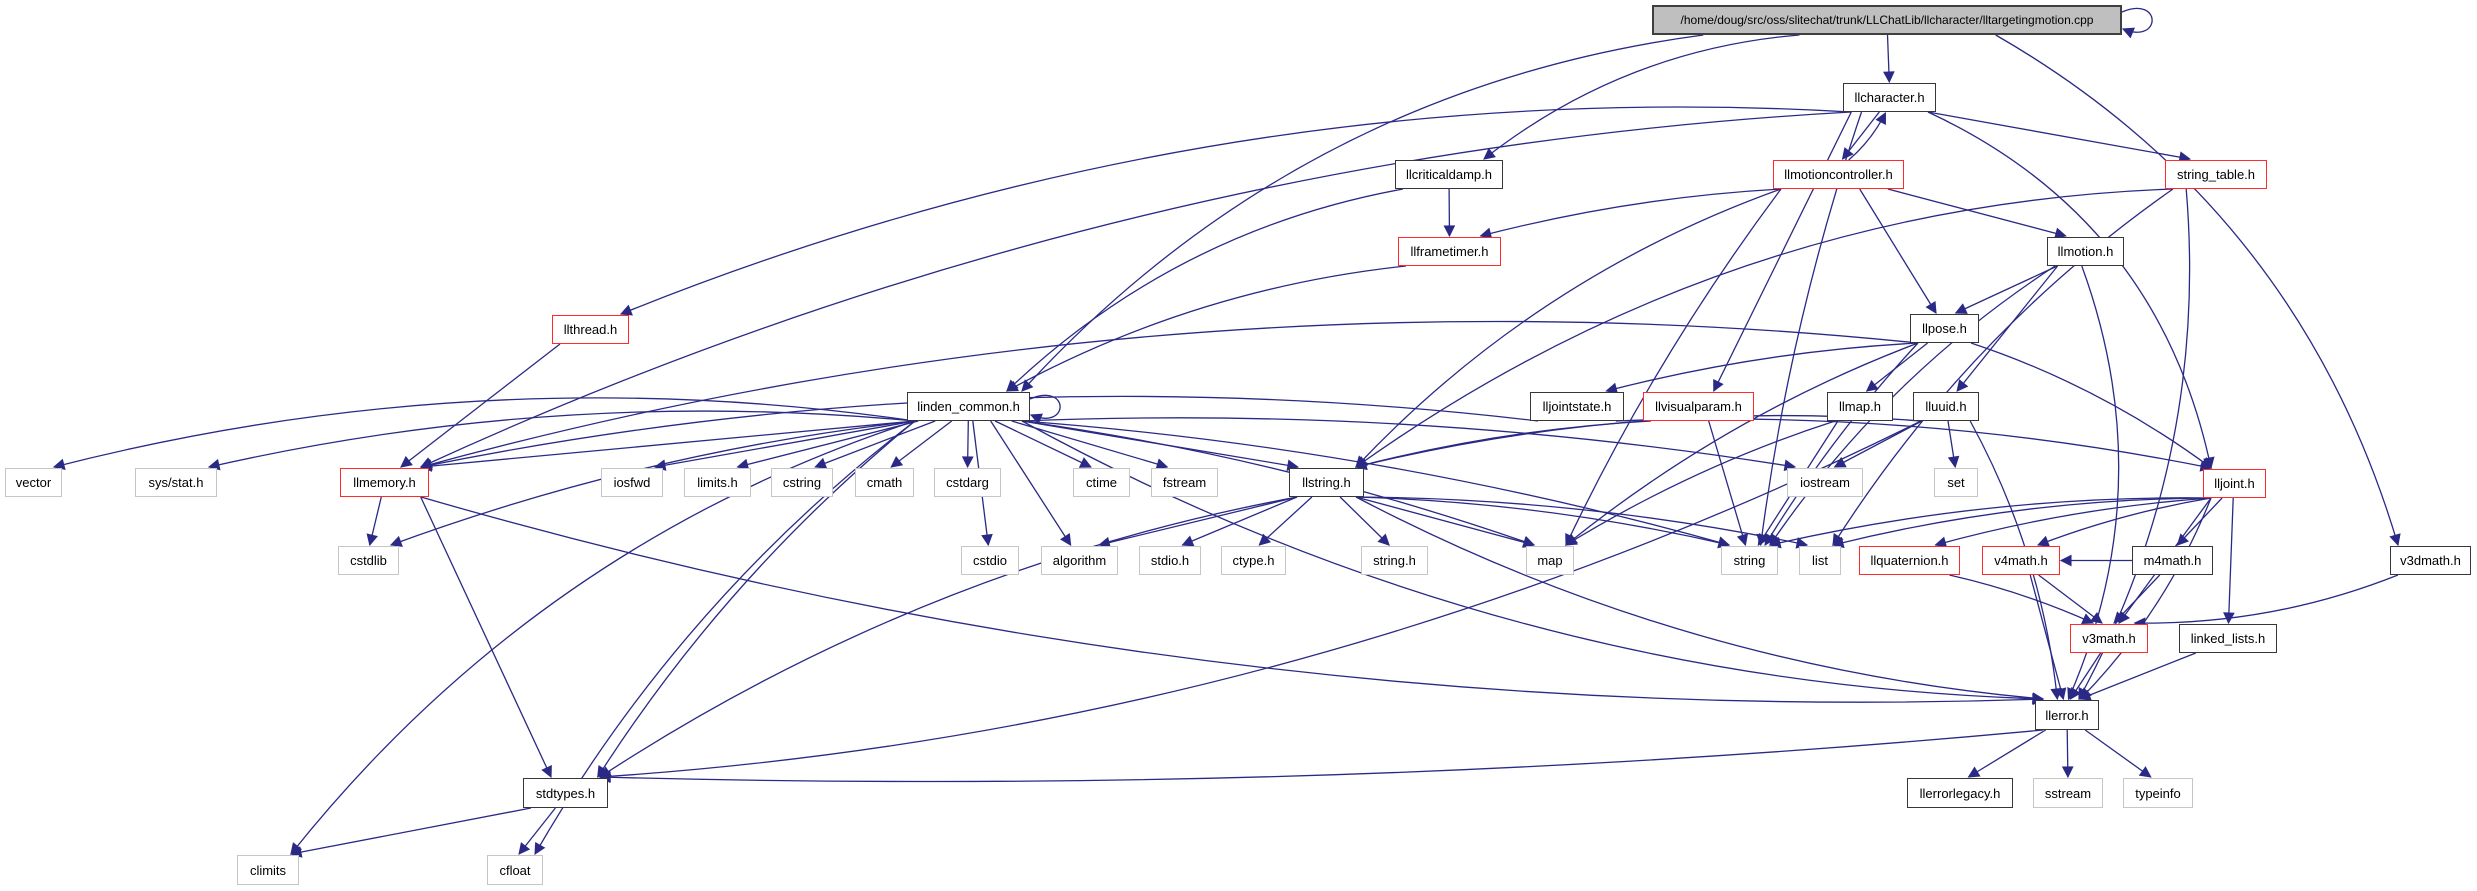 The image size is (2477, 891). I want to click on graph-node-lljoint: lljoint.h, so click(2234, 483).